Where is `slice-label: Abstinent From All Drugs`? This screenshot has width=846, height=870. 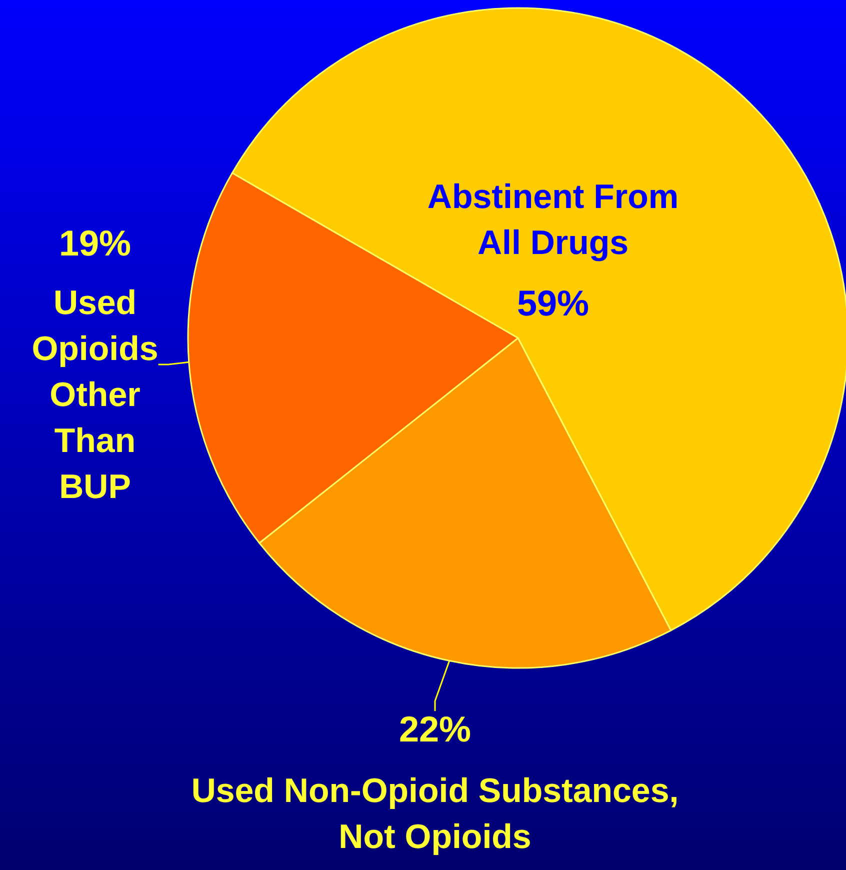
slice-label: Abstinent From All Drugs is located at coordinates (553, 220).